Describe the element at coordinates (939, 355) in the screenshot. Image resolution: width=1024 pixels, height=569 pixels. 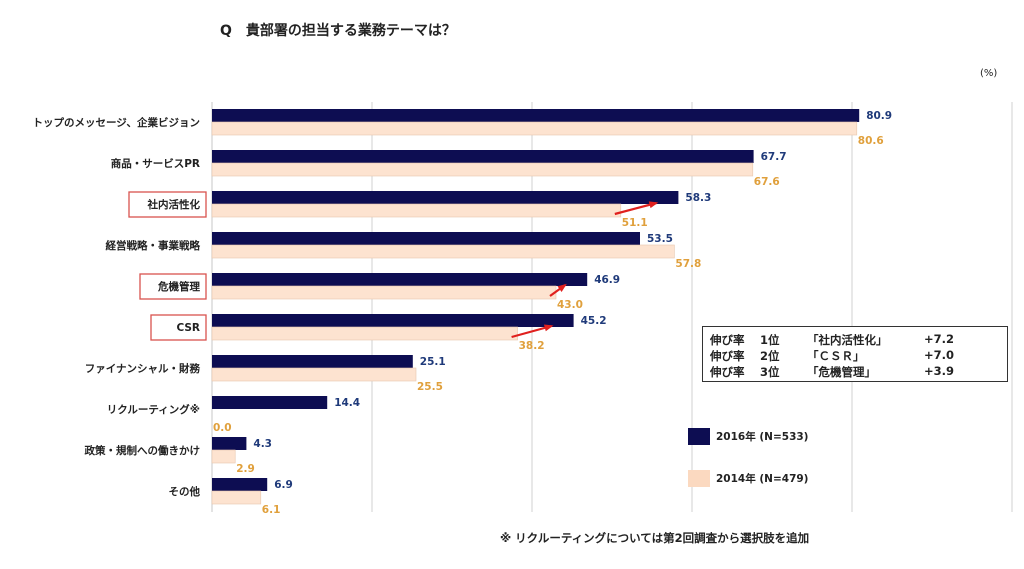
I see `growth-delta: +7.0` at that location.